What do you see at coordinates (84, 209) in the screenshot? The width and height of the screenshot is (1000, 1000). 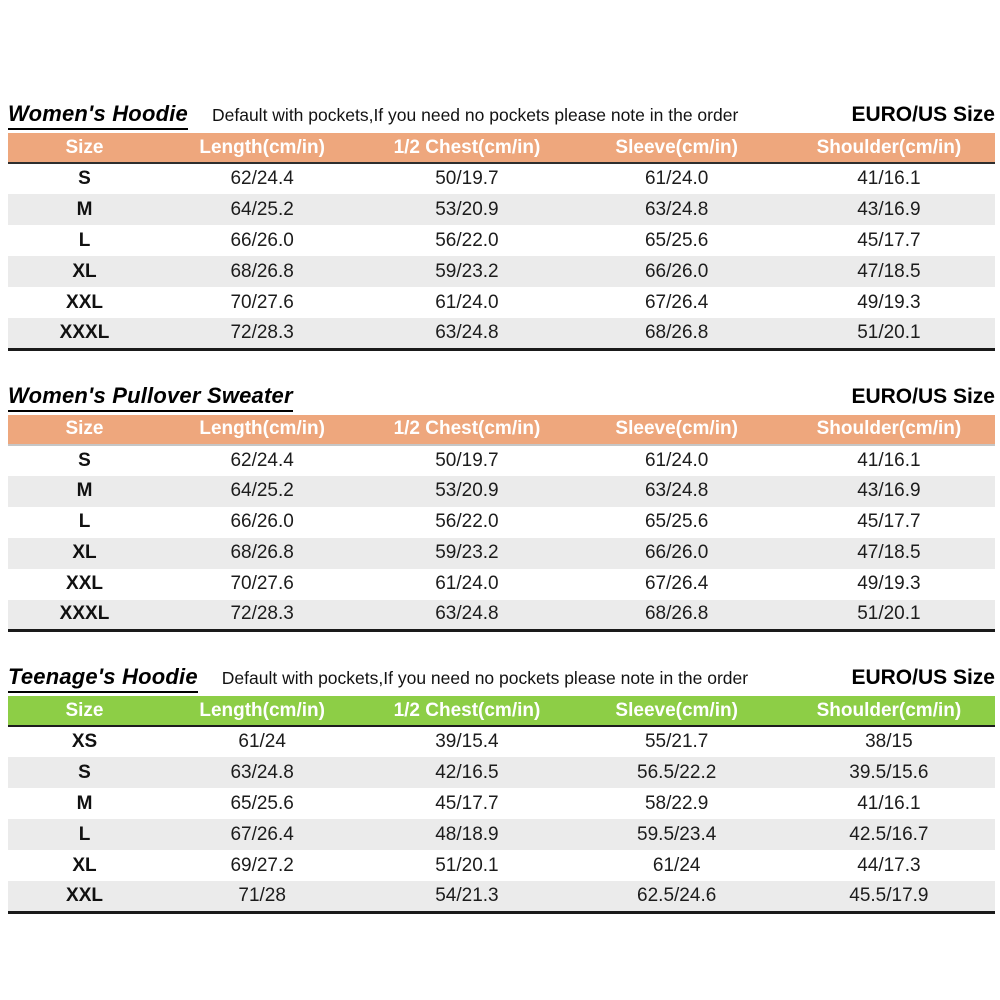 I see `size-cell: M` at bounding box center [84, 209].